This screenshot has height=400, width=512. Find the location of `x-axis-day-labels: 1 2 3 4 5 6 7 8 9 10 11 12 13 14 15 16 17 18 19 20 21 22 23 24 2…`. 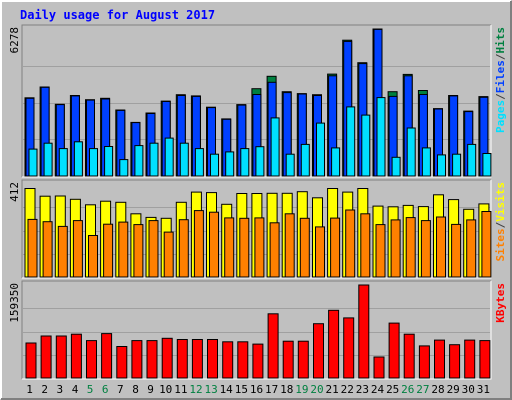

x-axis-day-labels: 1 2 3 4 5 6 7 8 9 10 11 12 13 14 15 16 17 18 19 20 21 22 23 24 2… is located at coordinates (258, 389).